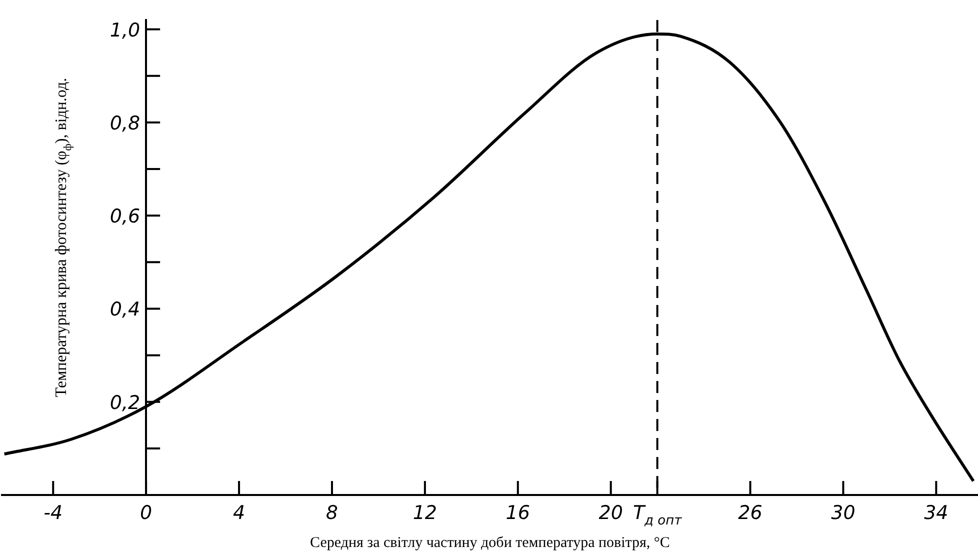 The width and height of the screenshot is (978, 557). What do you see at coordinates (425, 513) in the screenshot?
I see `x-tick-label: 12` at bounding box center [425, 513].